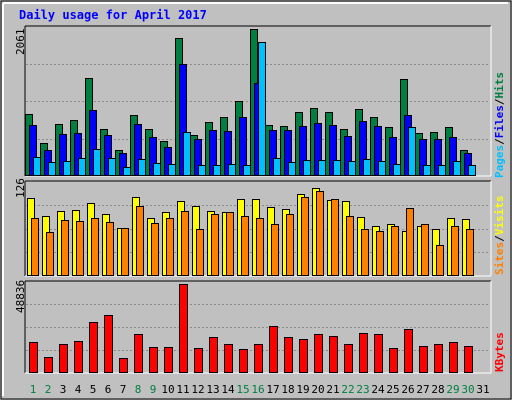 This screenshot has height=400, width=512. Describe the element at coordinates (108, 389) in the screenshot. I see `day-label: 6` at that location.